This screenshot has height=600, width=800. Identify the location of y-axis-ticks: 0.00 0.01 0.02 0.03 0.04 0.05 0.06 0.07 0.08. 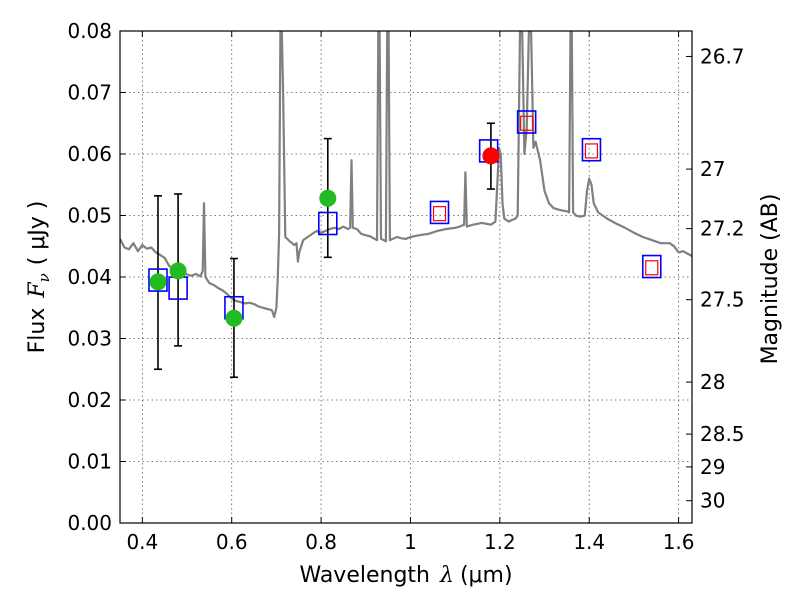
(96, 277).